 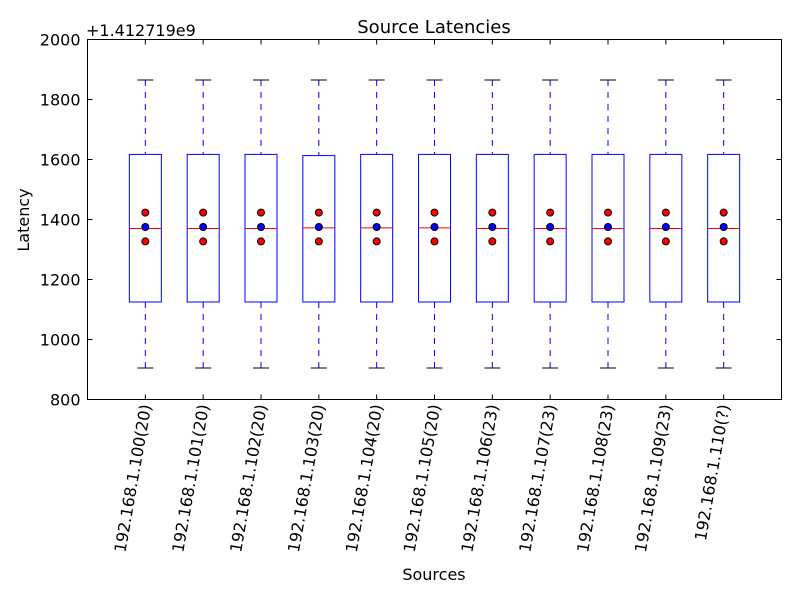 I want to click on chart-title: Source Latencies, so click(x=434, y=27).